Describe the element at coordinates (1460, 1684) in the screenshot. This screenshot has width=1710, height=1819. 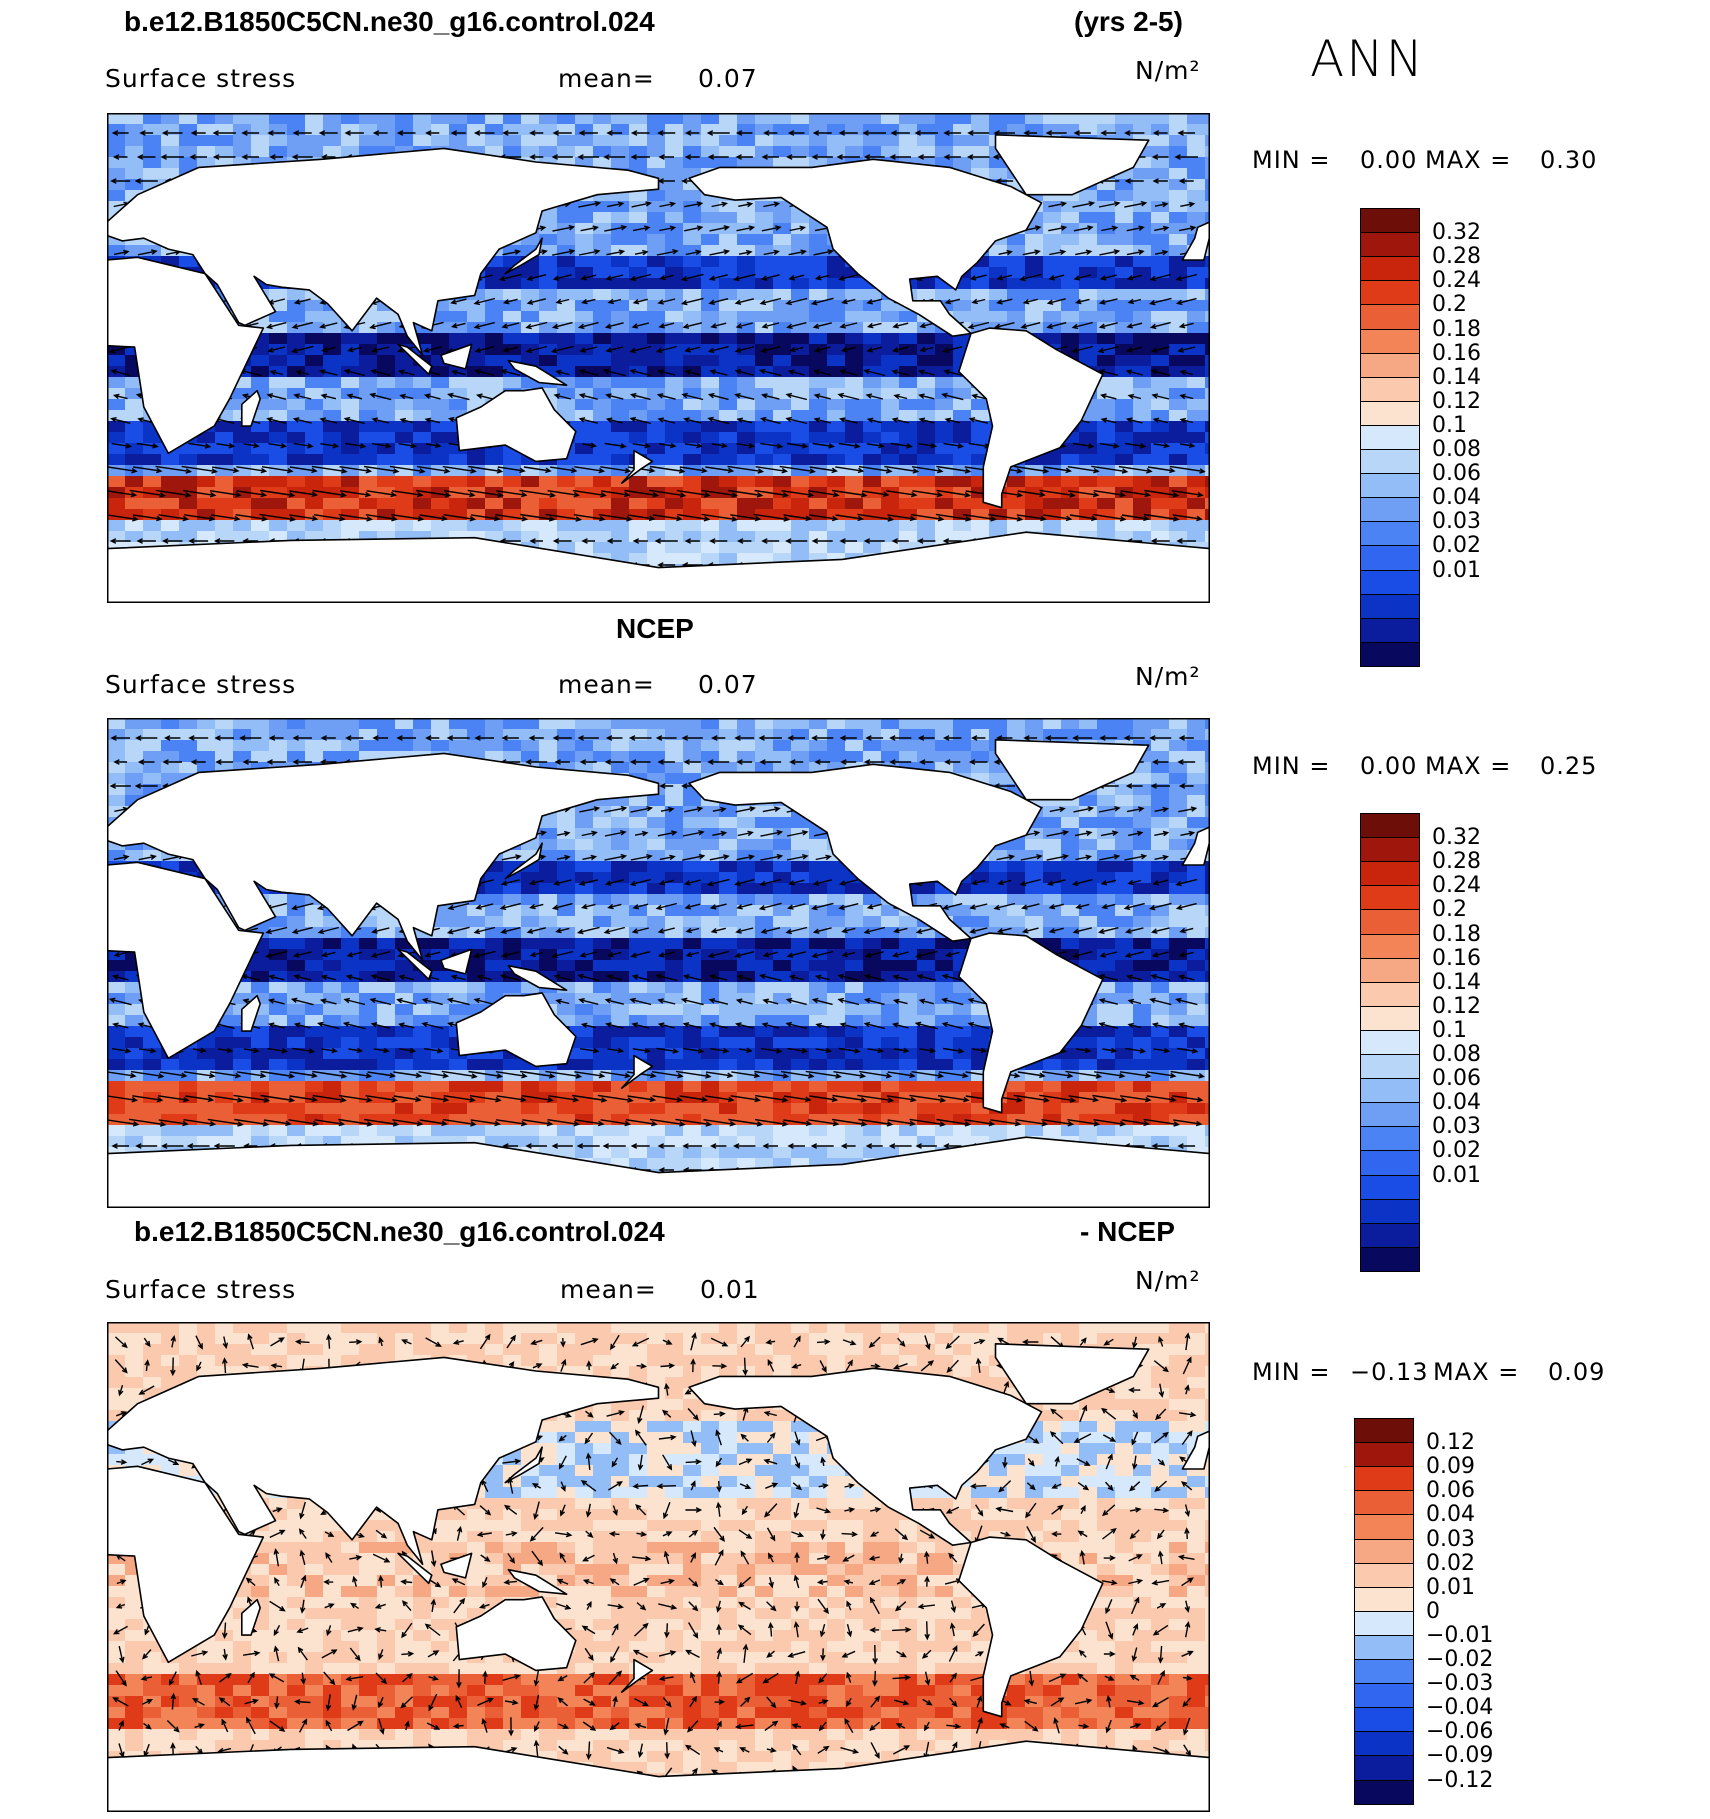
I see `colorbar-label: −0.03` at that location.